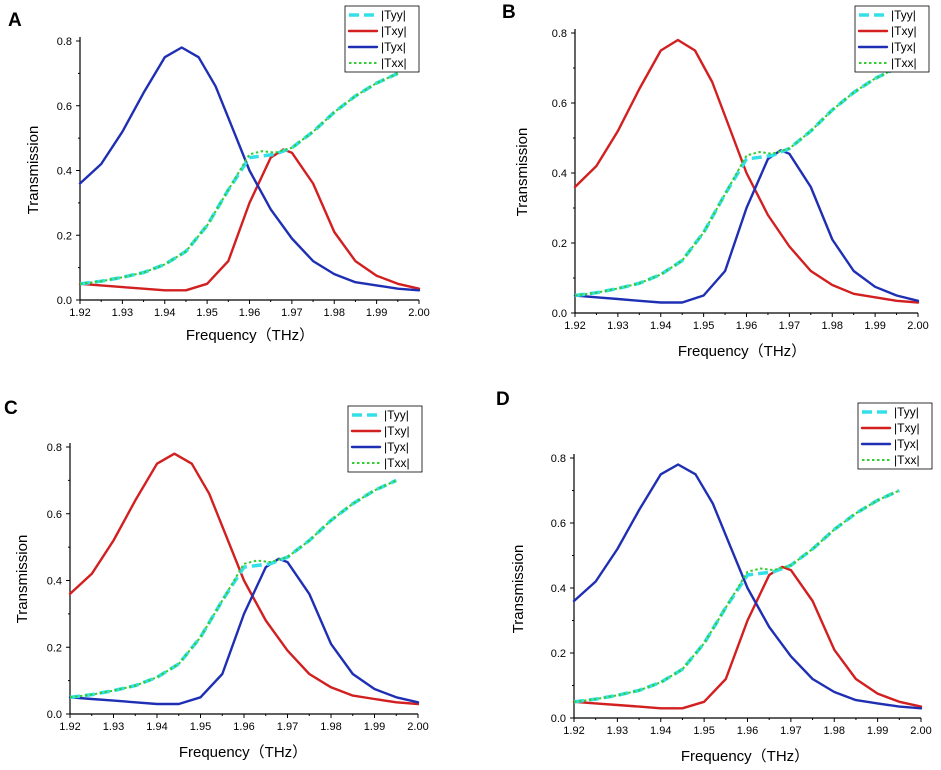 This screenshot has height=770, width=941. I want to click on panel-letter: C, so click(11, 408).